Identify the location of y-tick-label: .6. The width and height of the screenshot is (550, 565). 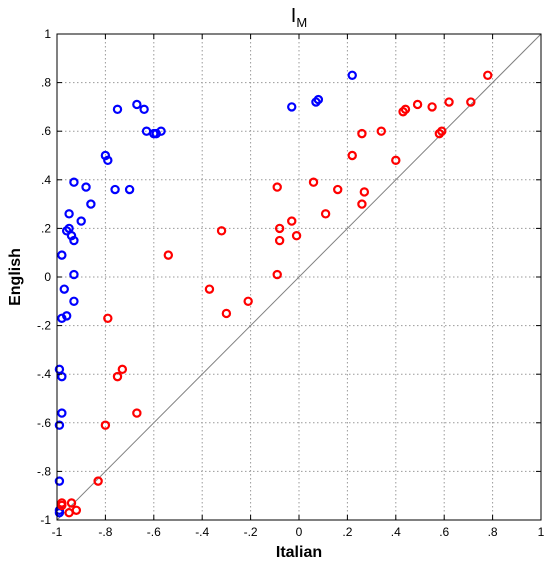
(46, 131).